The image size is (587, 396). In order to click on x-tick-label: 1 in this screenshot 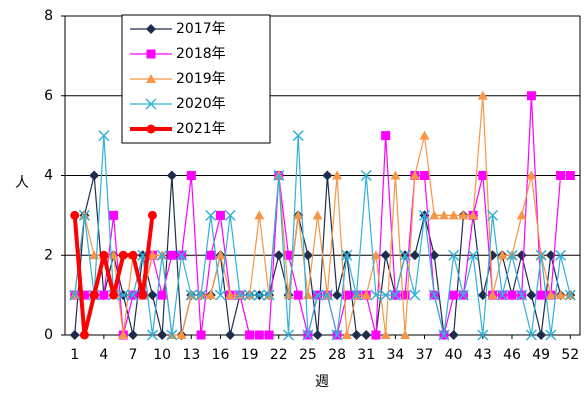, I will do `click(74, 355)`.